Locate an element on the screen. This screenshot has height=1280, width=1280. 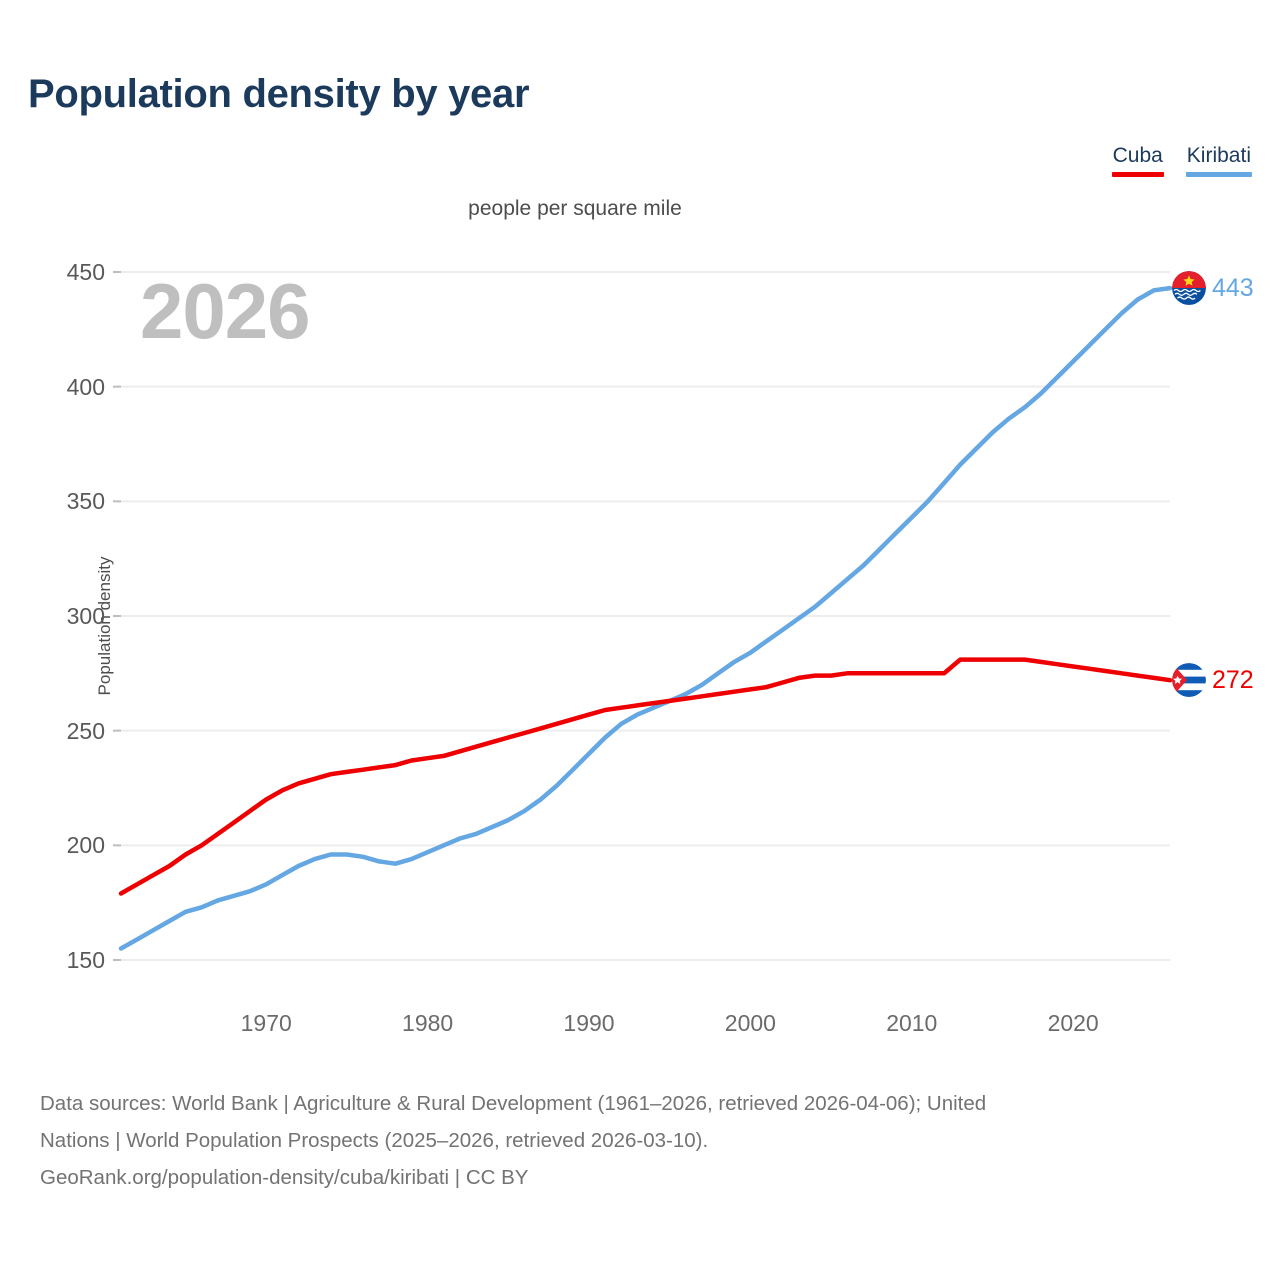
endpoint-cuba: 272 is located at coordinates (1213, 680).